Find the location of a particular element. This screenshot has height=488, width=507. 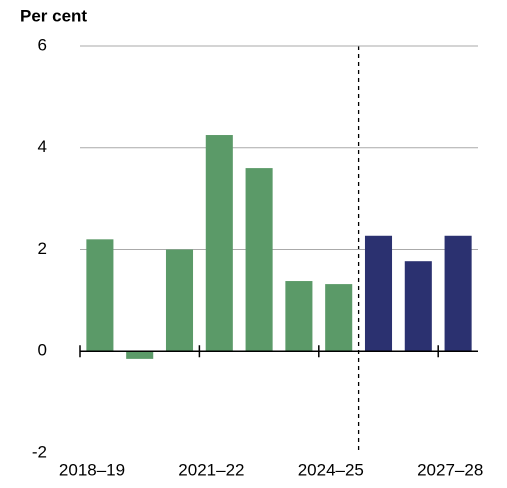

y-tick-label: -2 is located at coordinates (39, 451).